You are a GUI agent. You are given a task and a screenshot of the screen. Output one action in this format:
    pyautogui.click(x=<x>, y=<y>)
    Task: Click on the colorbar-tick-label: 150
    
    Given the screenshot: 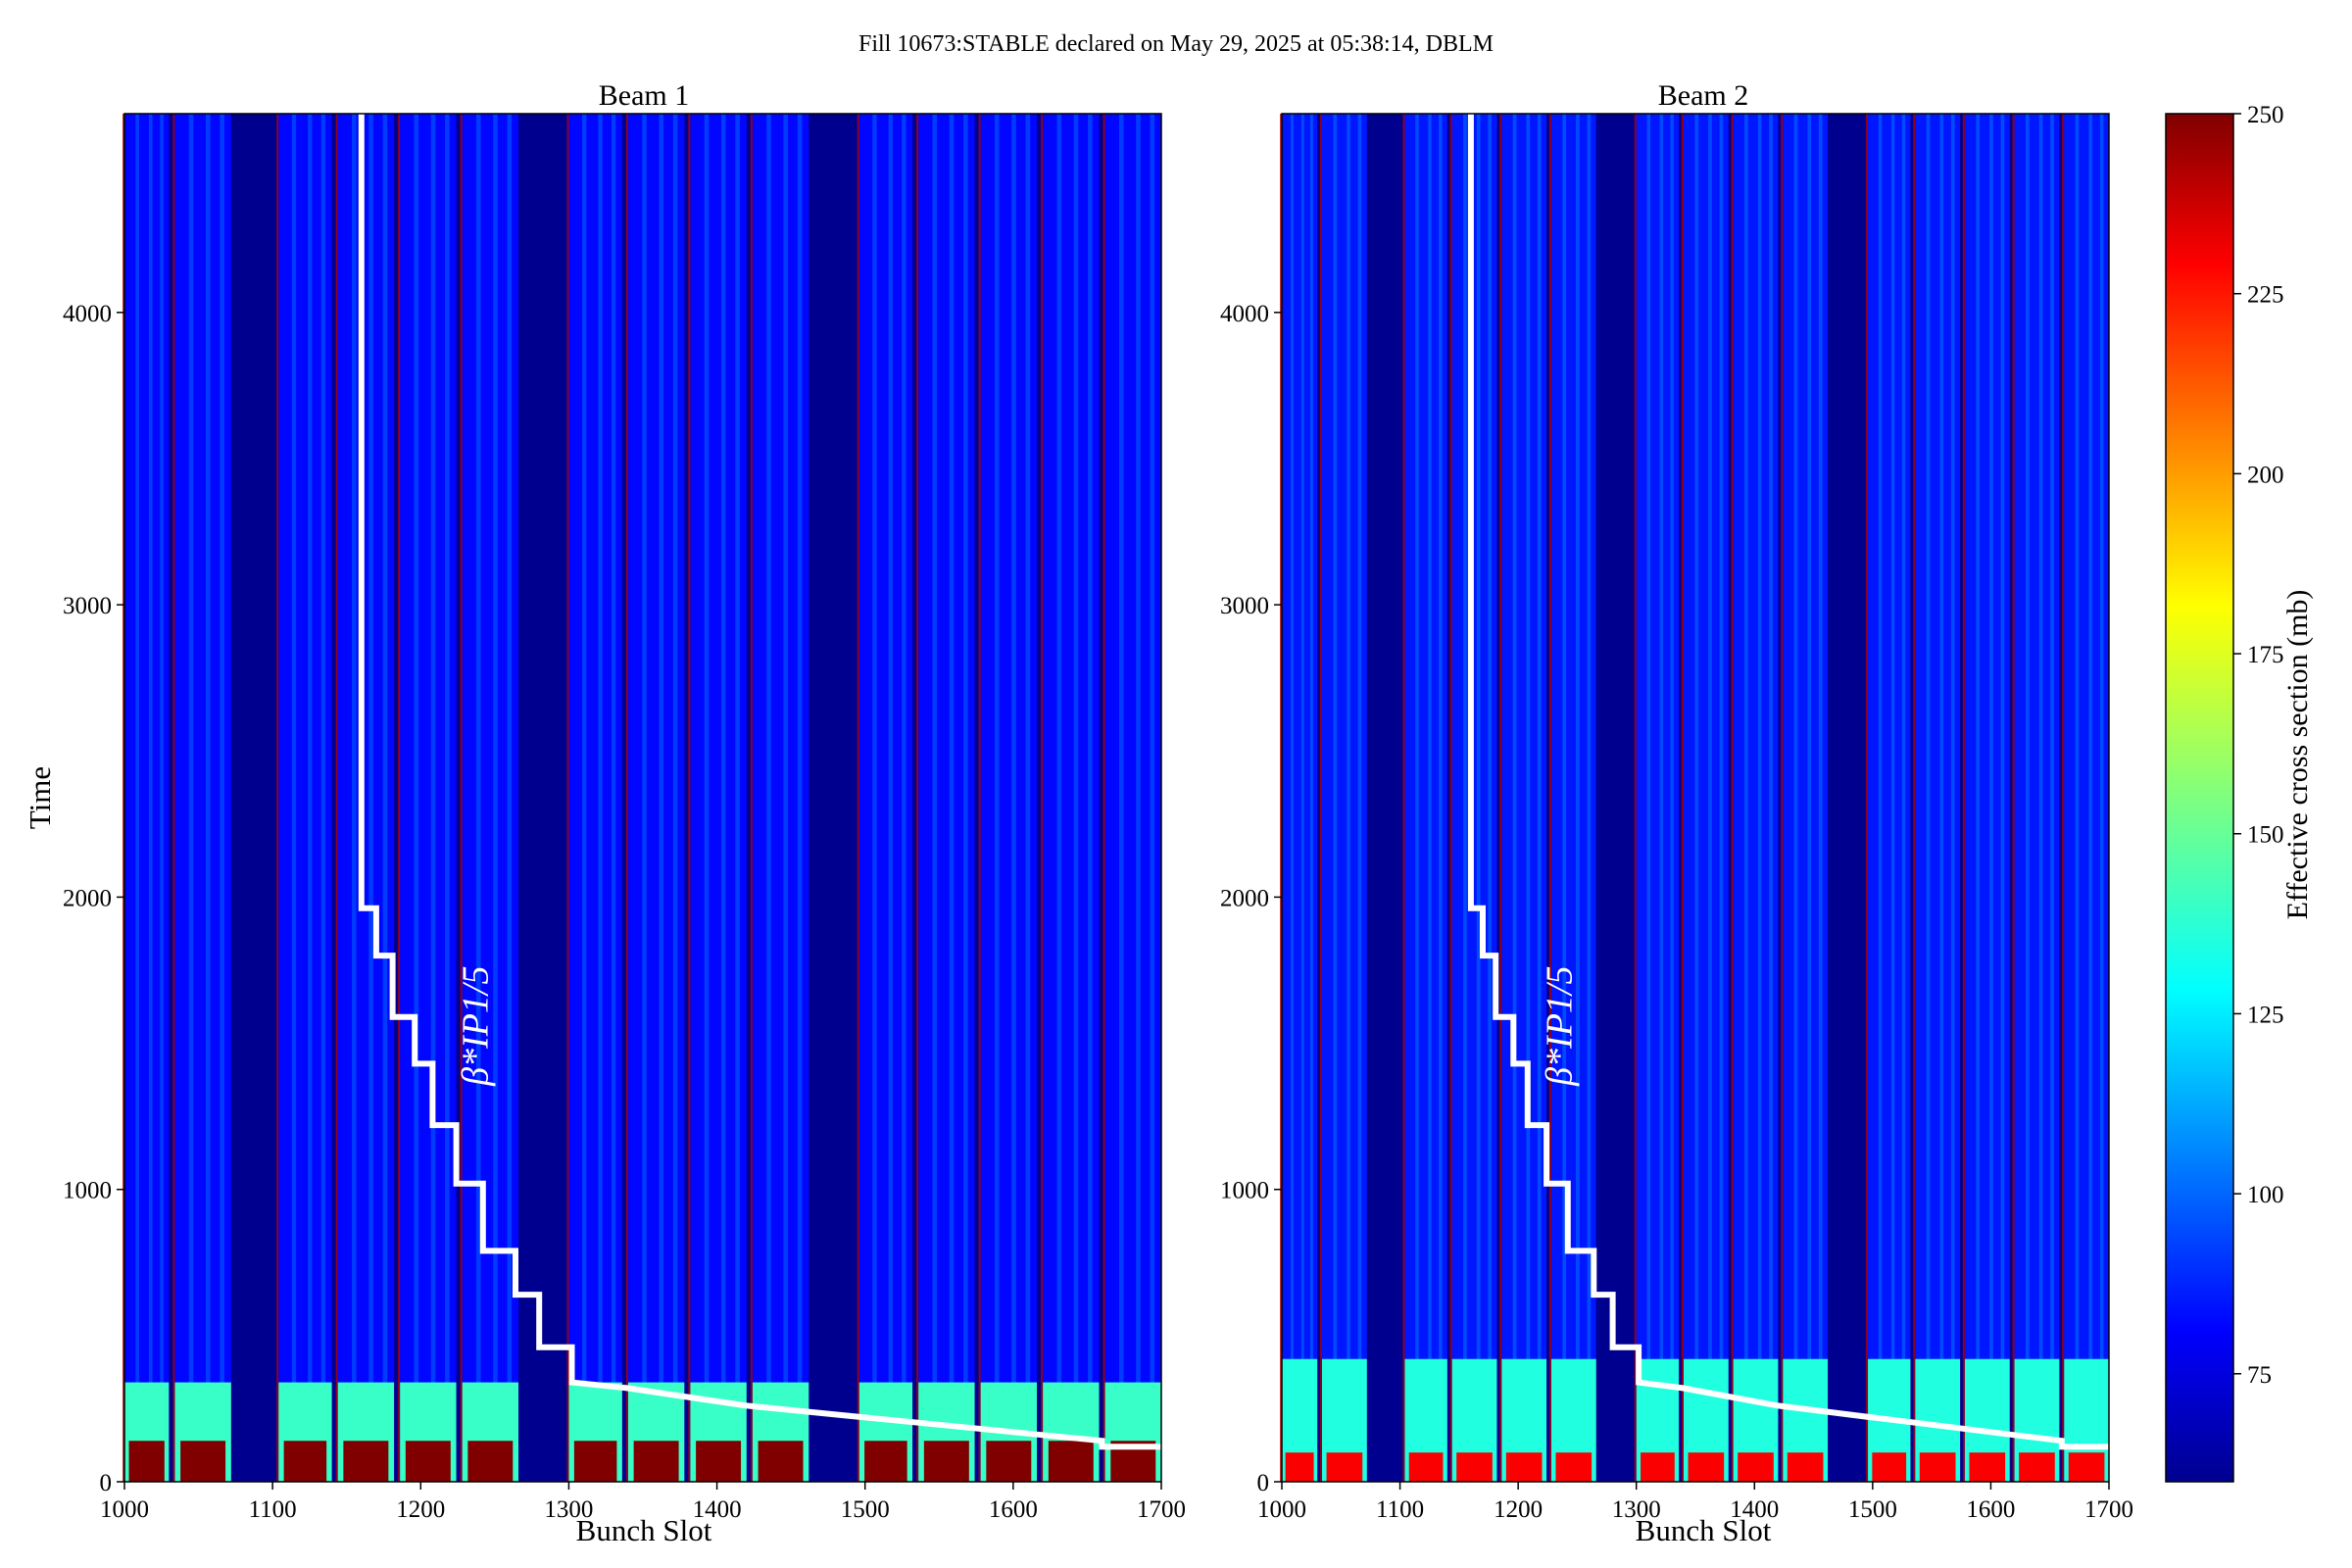 What is the action you would take?
    pyautogui.click(x=2265, y=835)
    